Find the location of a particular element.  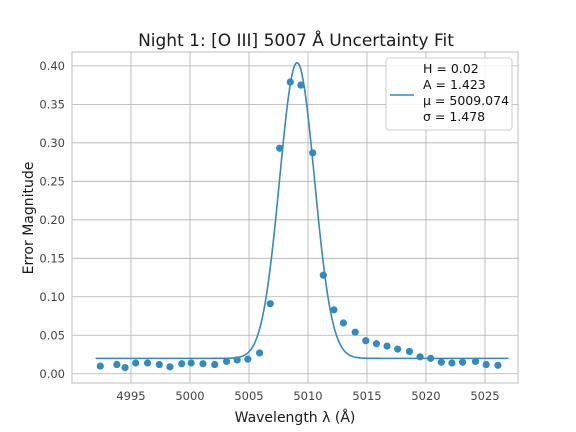

y-tick-label: 0.40 is located at coordinates (52, 66).